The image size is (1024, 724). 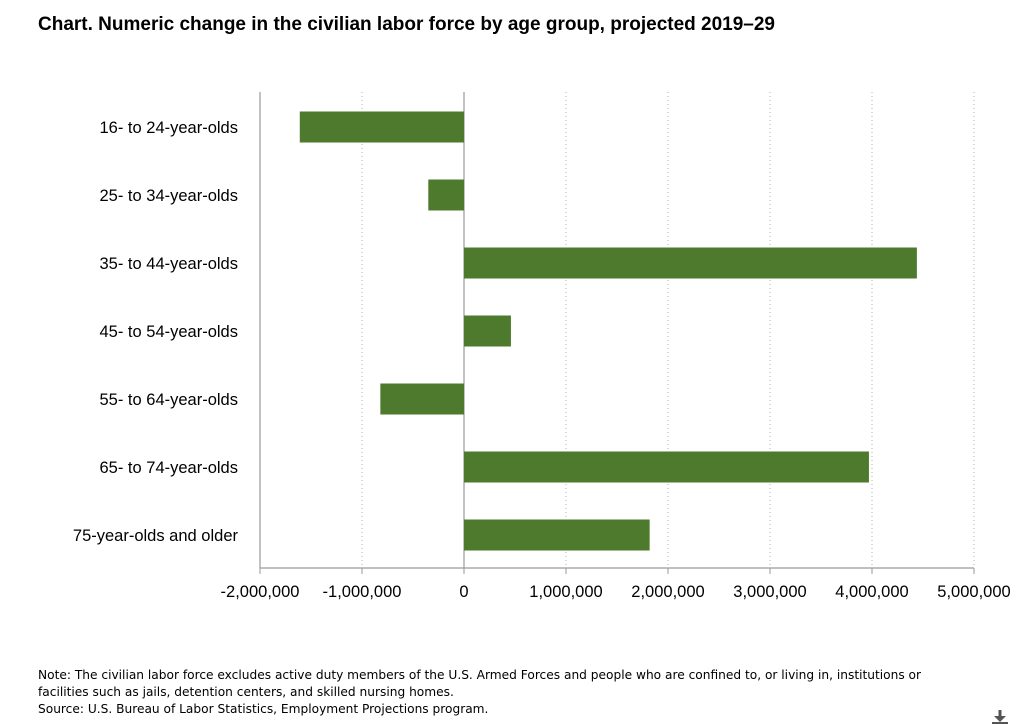 What do you see at coordinates (769, 592) in the screenshot?
I see `x-tick-label: 3,000,000` at bounding box center [769, 592].